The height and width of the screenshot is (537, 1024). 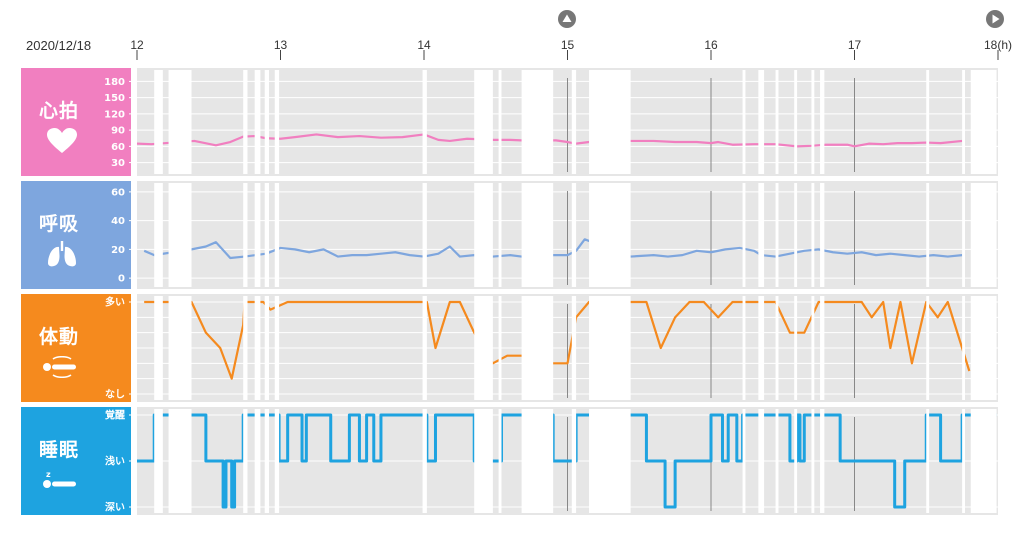 I want to click on play-button, so click(x=995, y=19).